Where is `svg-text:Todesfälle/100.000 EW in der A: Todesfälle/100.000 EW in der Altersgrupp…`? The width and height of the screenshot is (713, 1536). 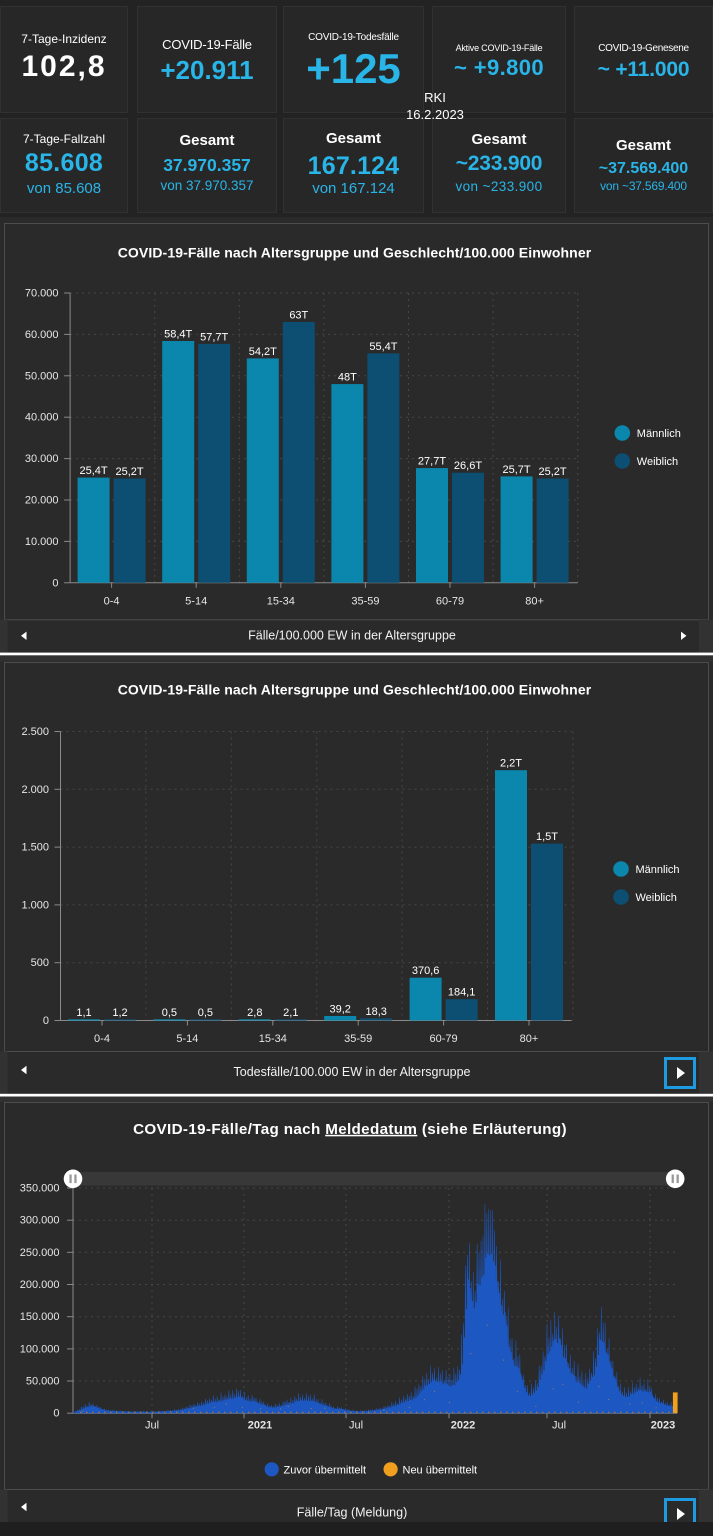 svg-text:Todesfälle/100.000 EW in der A: Todesfälle/100.000 EW in der Altersgrupp… is located at coordinates (352, 1072).